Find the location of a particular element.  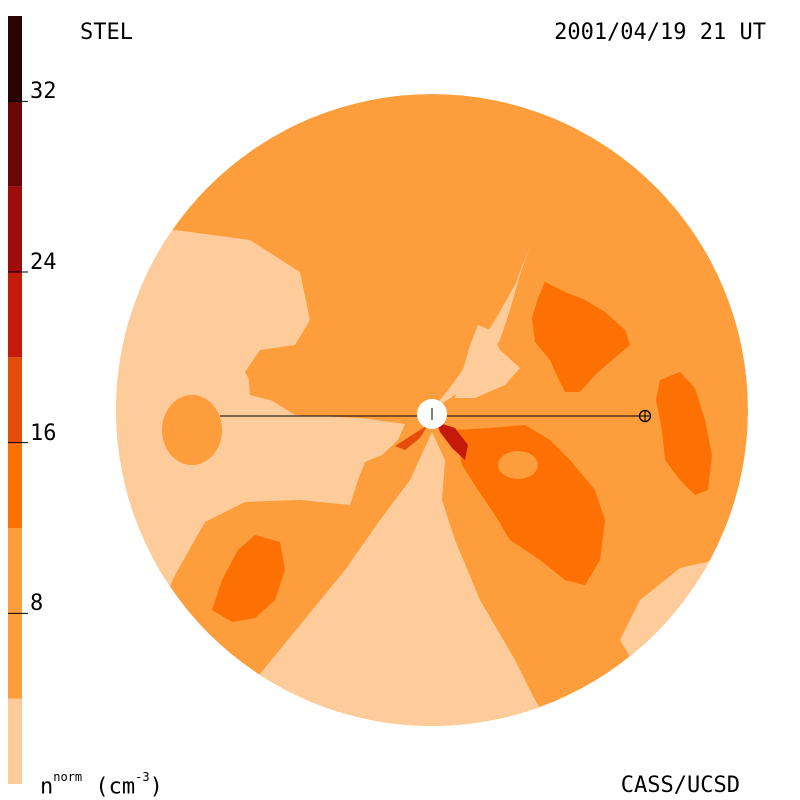

timestamp: 2001/04/19 21 UT is located at coordinates (660, 32).